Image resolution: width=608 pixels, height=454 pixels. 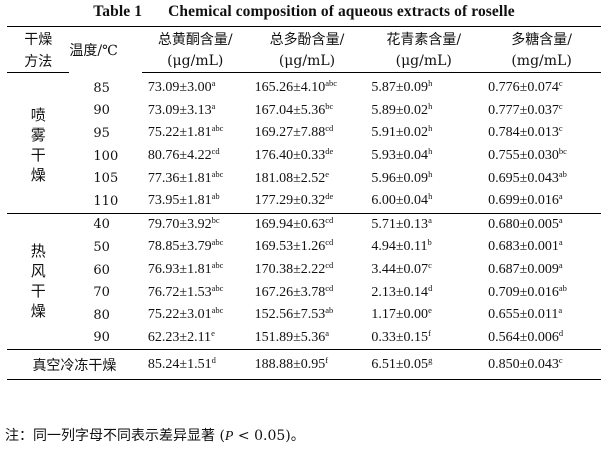 What do you see at coordinates (296, 87) in the screenshot?
I see `cell-value: 165.26±4.10abc` at bounding box center [296, 87].